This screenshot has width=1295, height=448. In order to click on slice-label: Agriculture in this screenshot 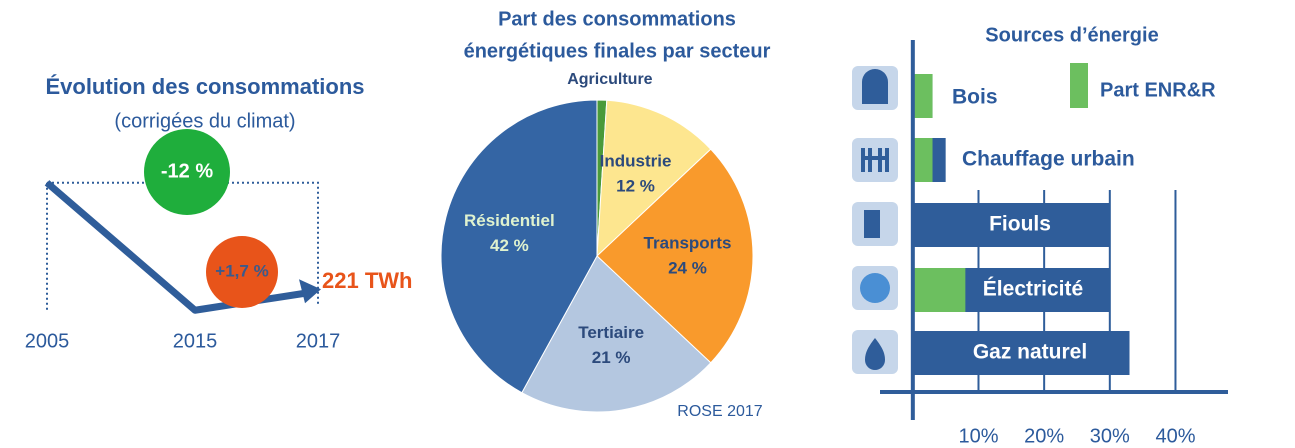, I will do `click(609, 79)`.